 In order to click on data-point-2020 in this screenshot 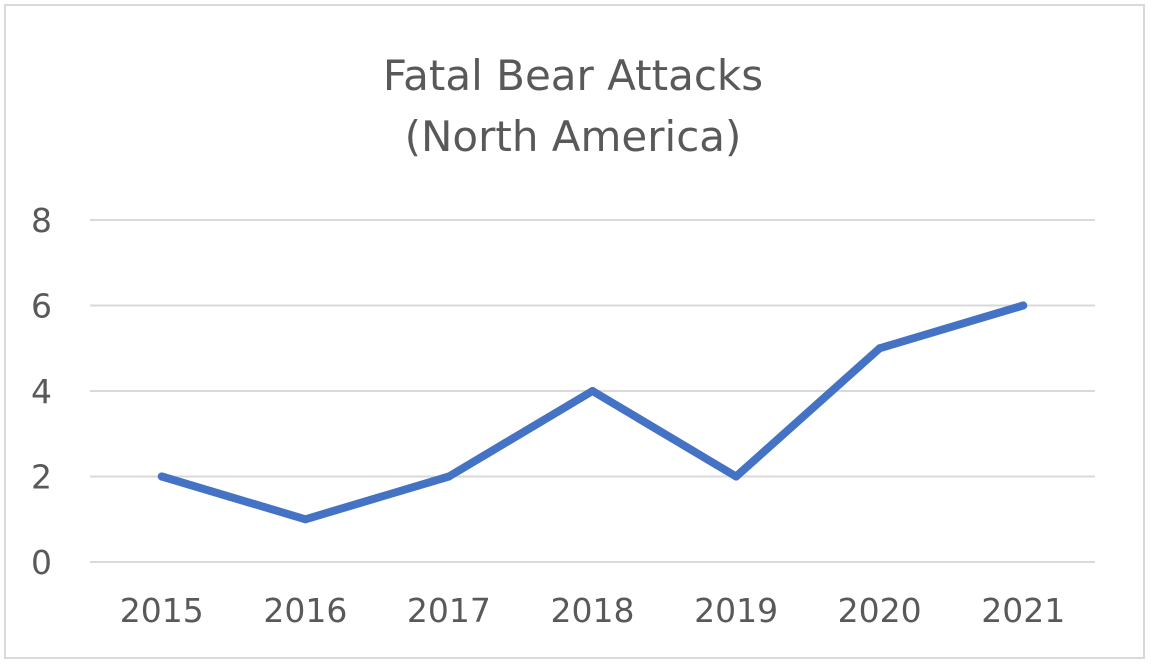, I will do `click(879, 348)`.